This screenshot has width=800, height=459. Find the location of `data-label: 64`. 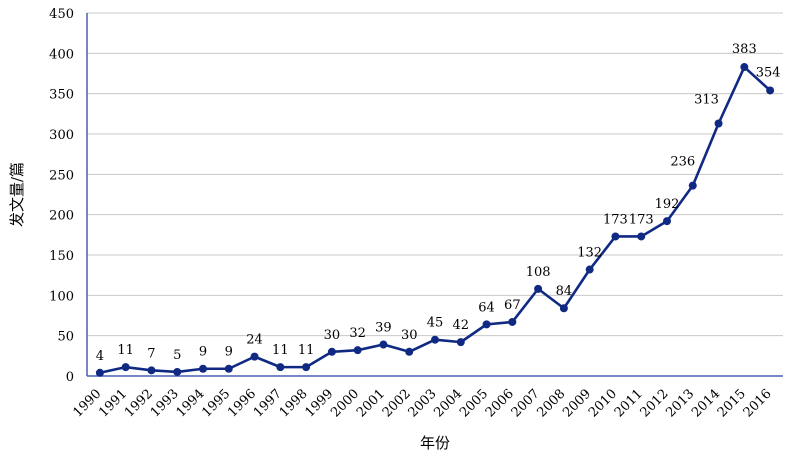

data-label: 64 is located at coordinates (486, 307).